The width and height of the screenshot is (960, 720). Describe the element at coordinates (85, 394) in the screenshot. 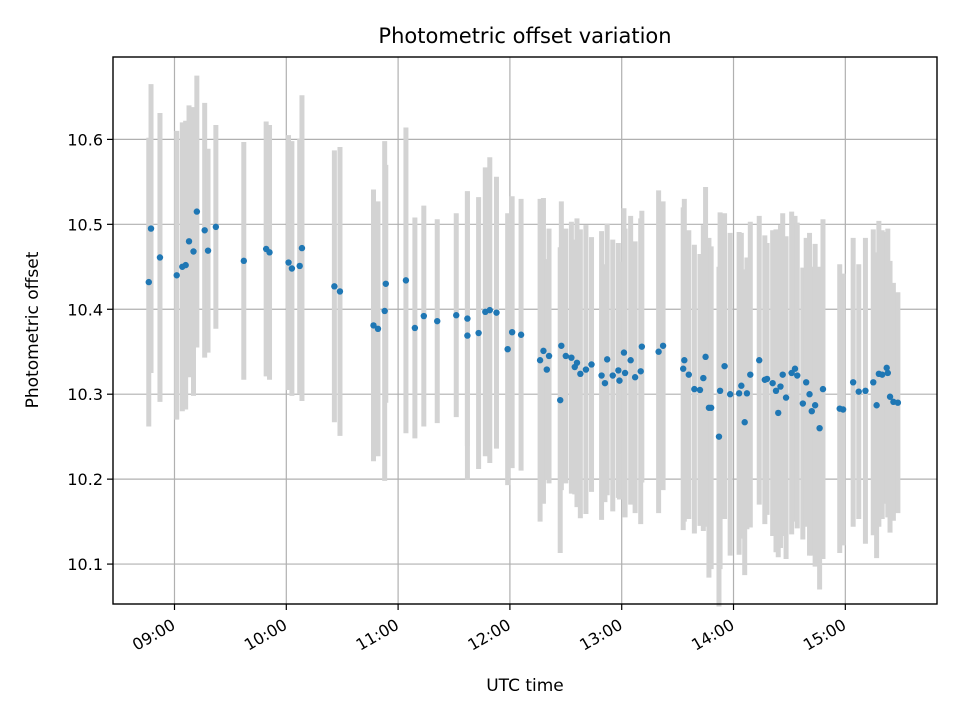

I see `y-tick-label: 10.3` at that location.